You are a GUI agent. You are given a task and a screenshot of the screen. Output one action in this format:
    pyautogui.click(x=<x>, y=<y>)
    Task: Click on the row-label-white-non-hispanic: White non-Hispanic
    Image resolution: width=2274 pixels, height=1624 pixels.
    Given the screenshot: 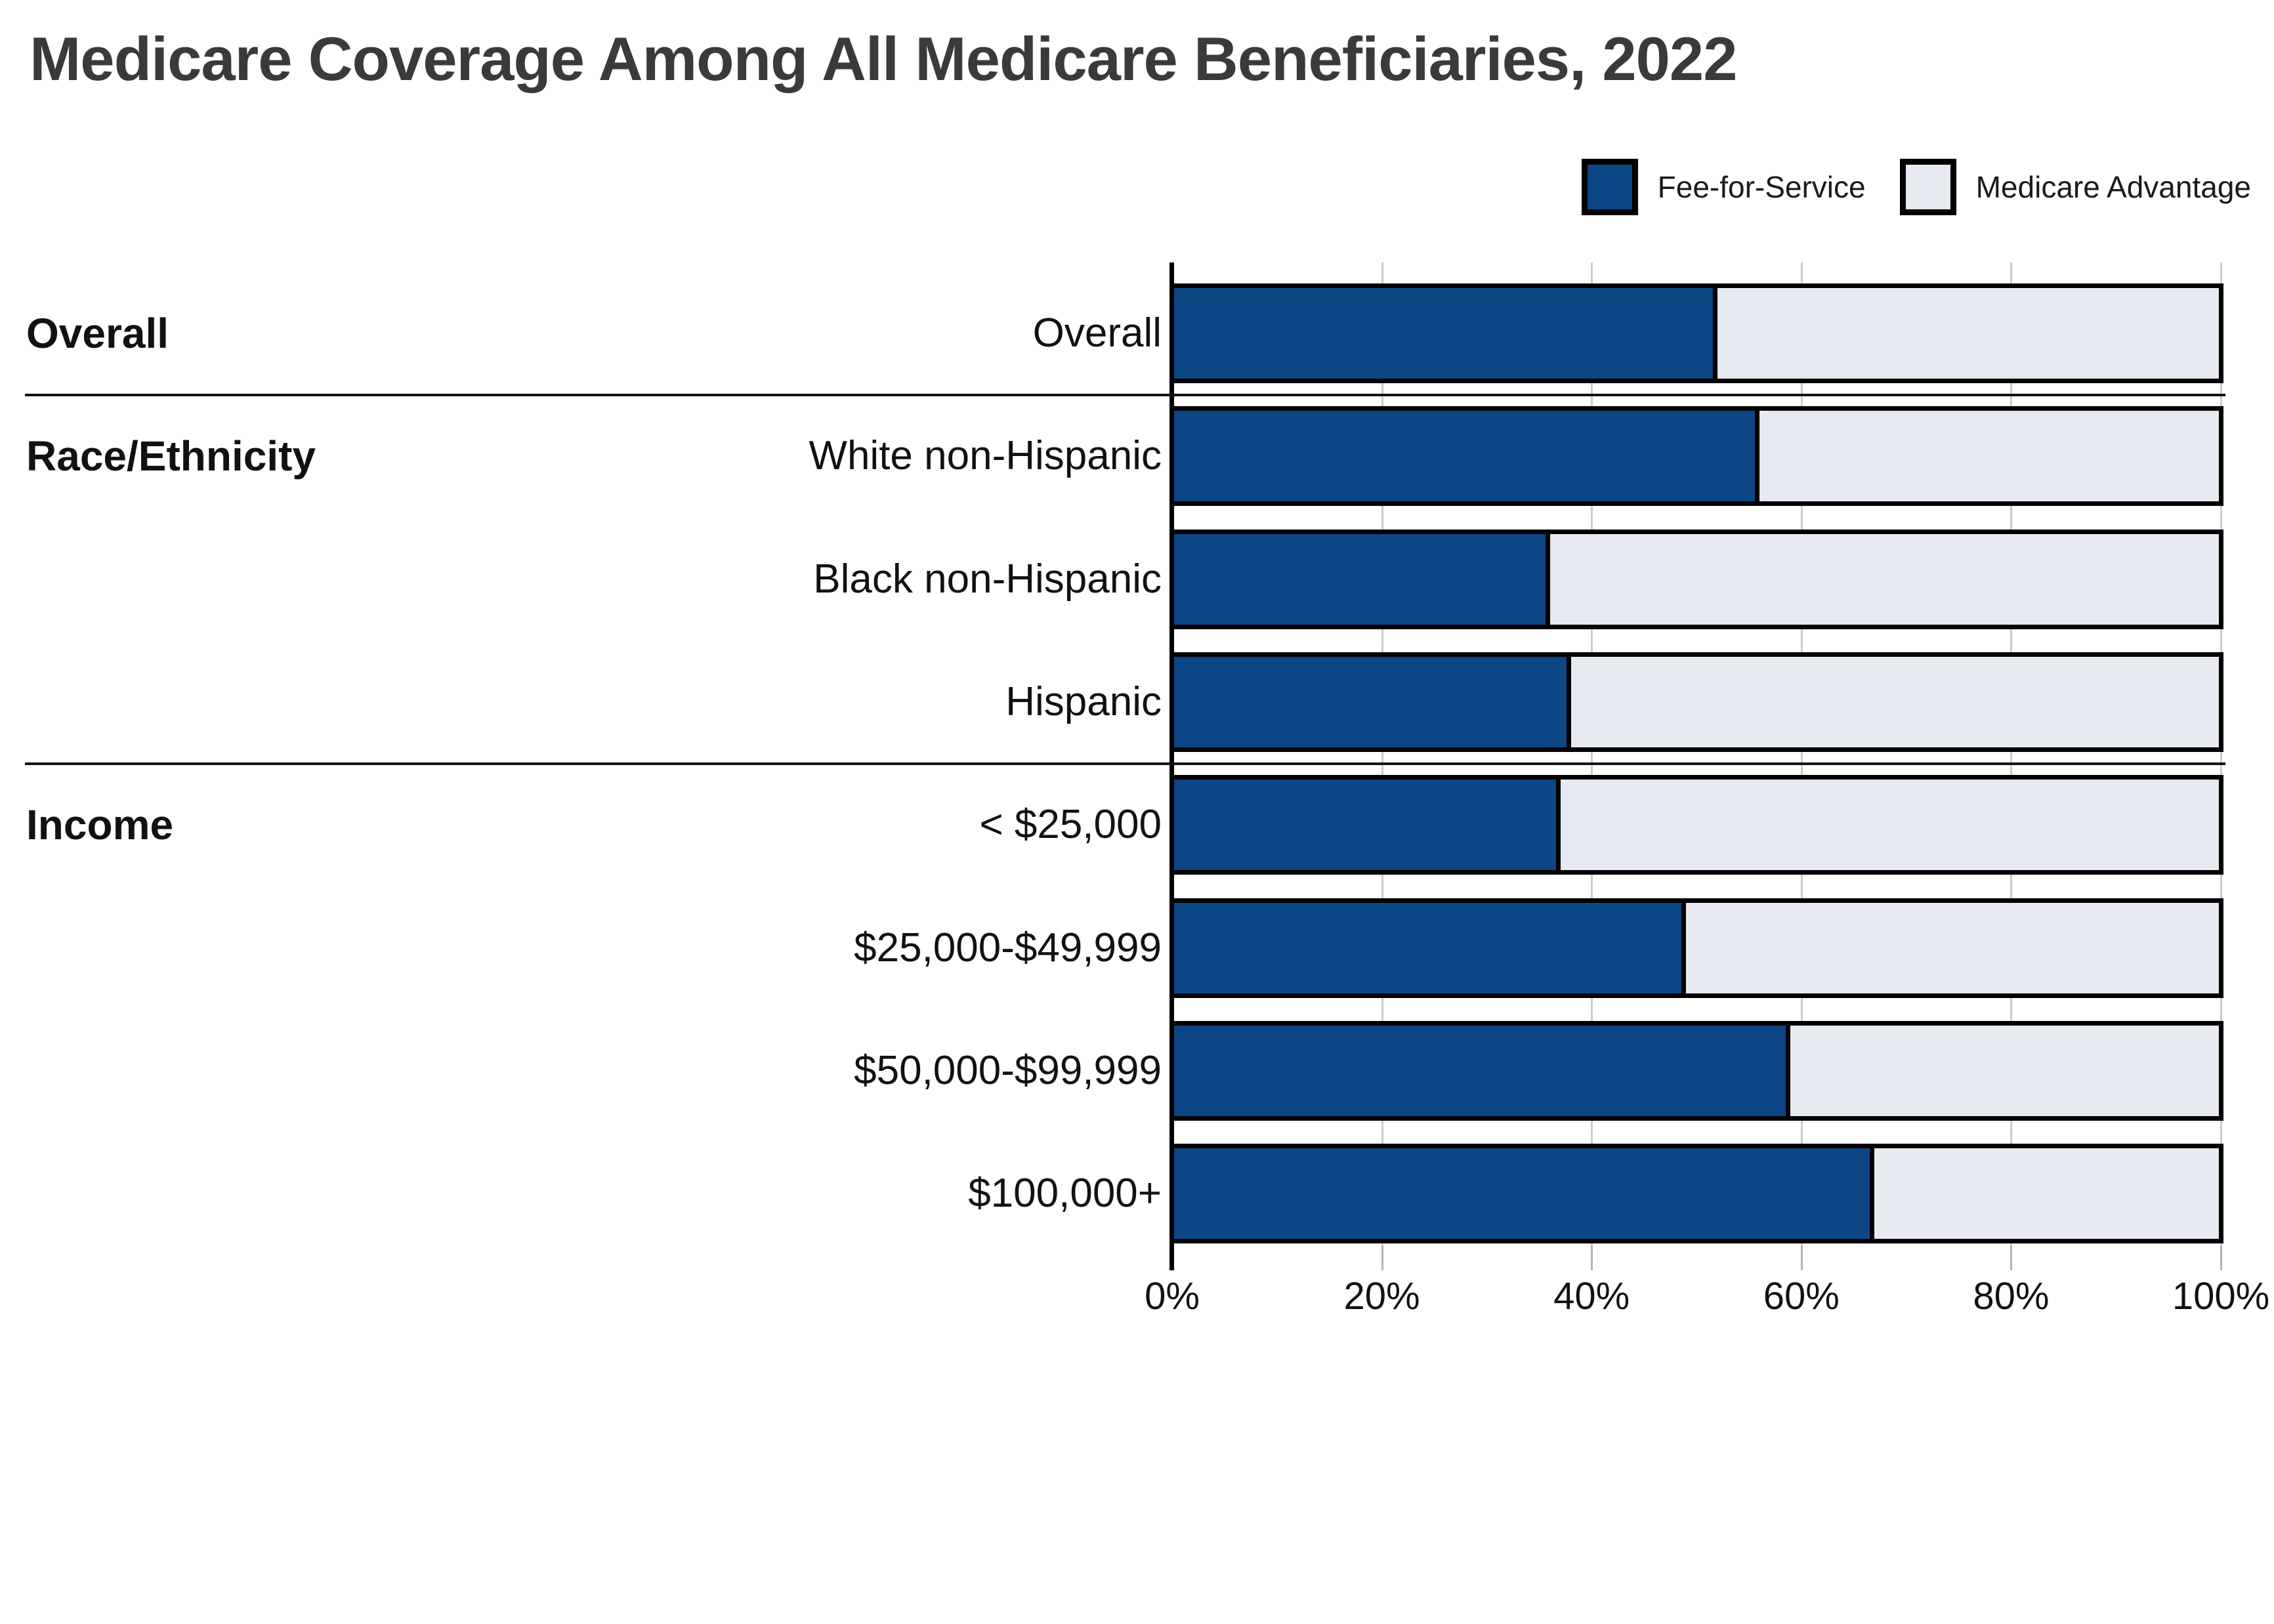 What is the action you would take?
    pyautogui.click(x=985, y=456)
    